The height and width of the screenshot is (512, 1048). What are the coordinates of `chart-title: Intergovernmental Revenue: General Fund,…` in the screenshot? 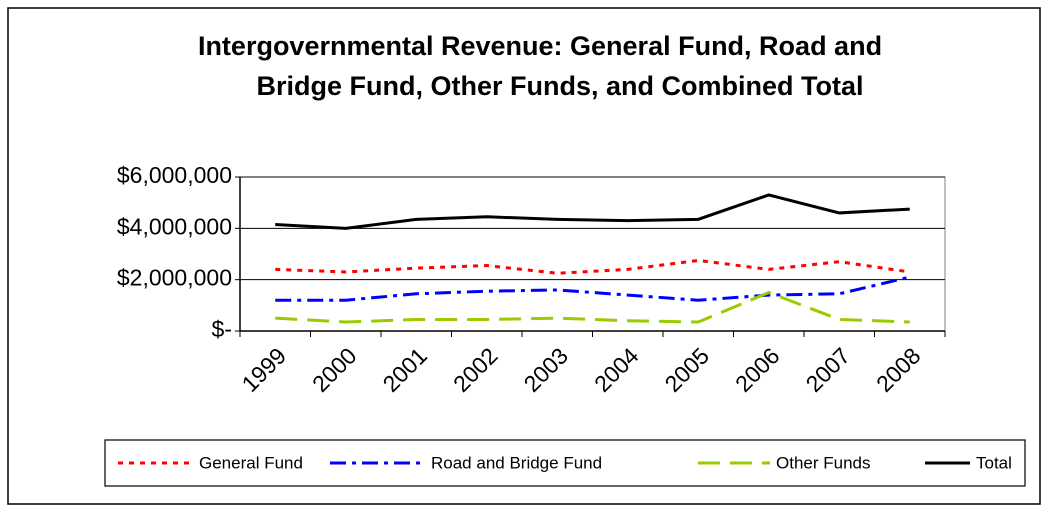 It's located at (540, 46).